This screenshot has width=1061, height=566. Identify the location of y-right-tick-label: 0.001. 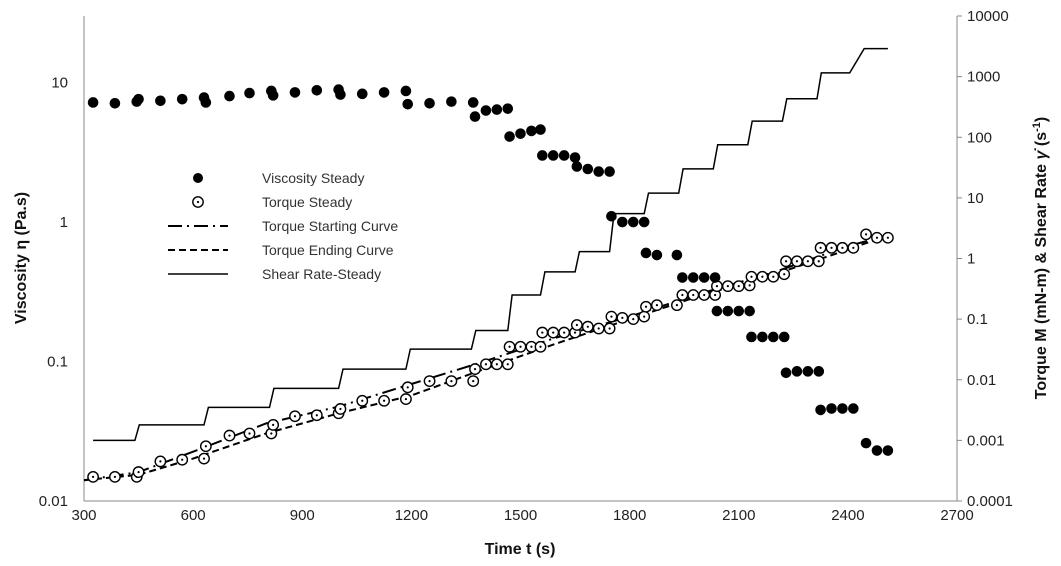
(986, 440).